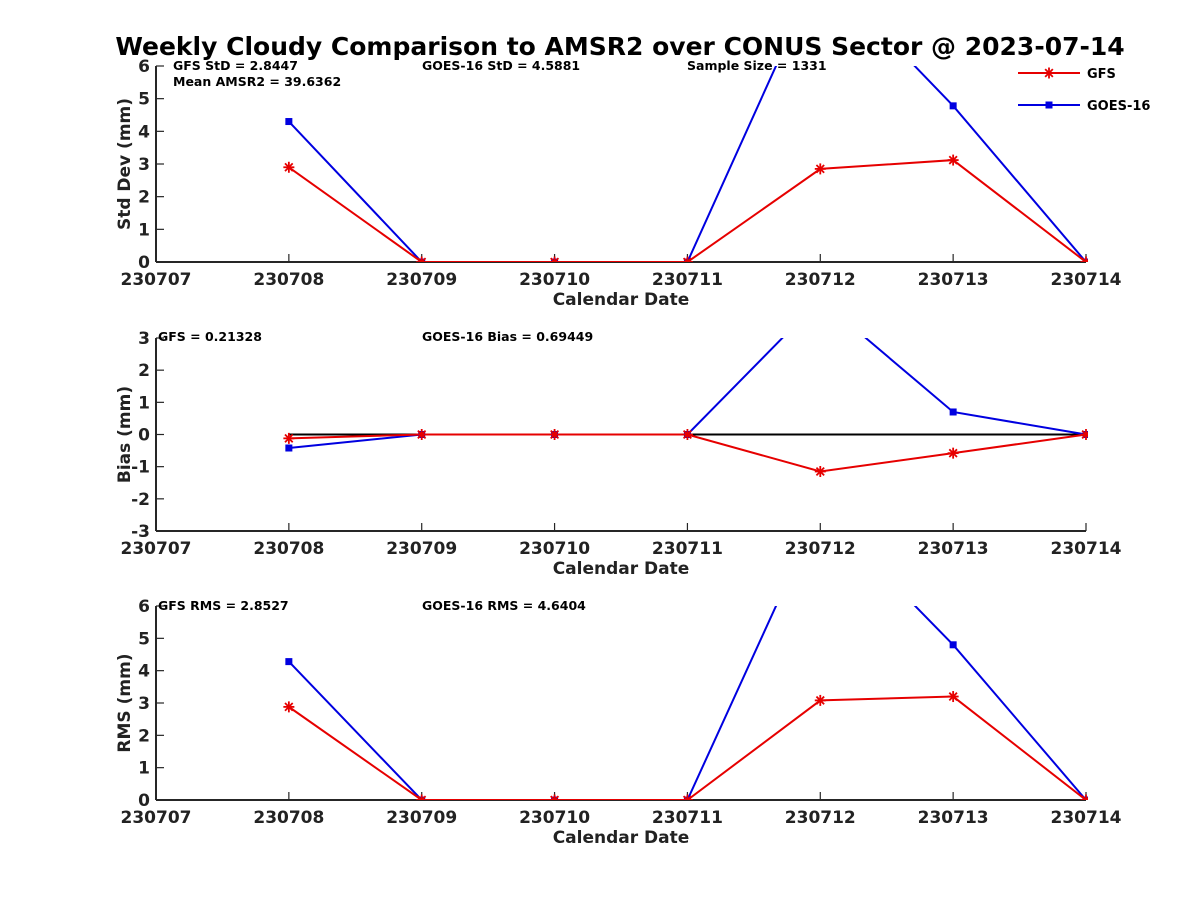 This screenshot has height=900, width=1200. What do you see at coordinates (223, 605) in the screenshot?
I see `annotation-text: GFS RMS = 2.8527` at bounding box center [223, 605].